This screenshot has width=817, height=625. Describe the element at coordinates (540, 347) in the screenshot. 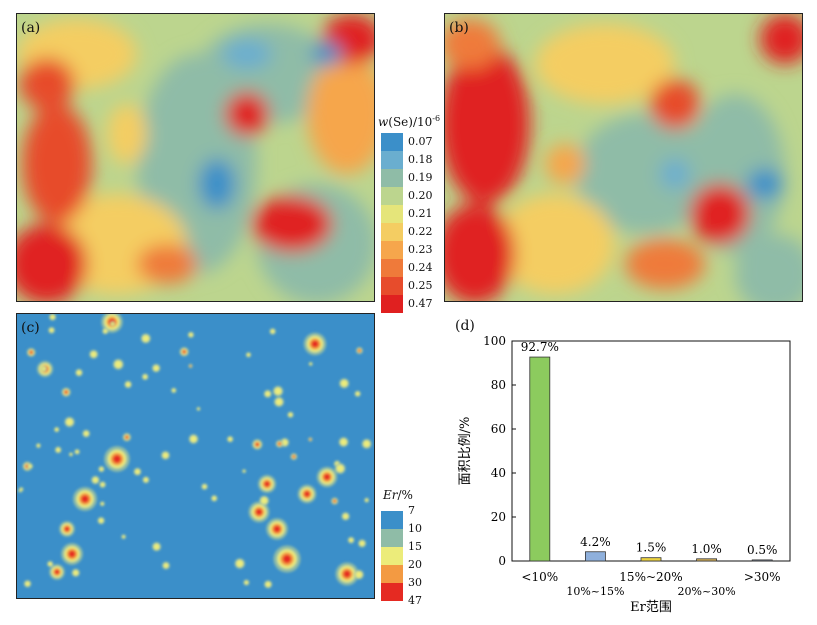

I see `bar-data-label: 92.7%` at that location.